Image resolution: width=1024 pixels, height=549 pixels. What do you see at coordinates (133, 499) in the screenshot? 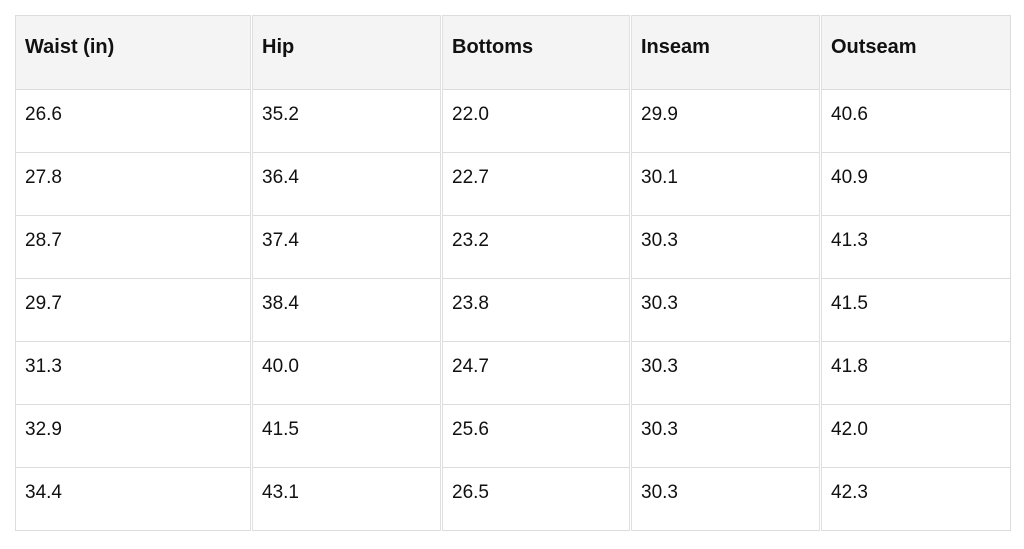
I see `table-cell: 34.4` at bounding box center [133, 499].